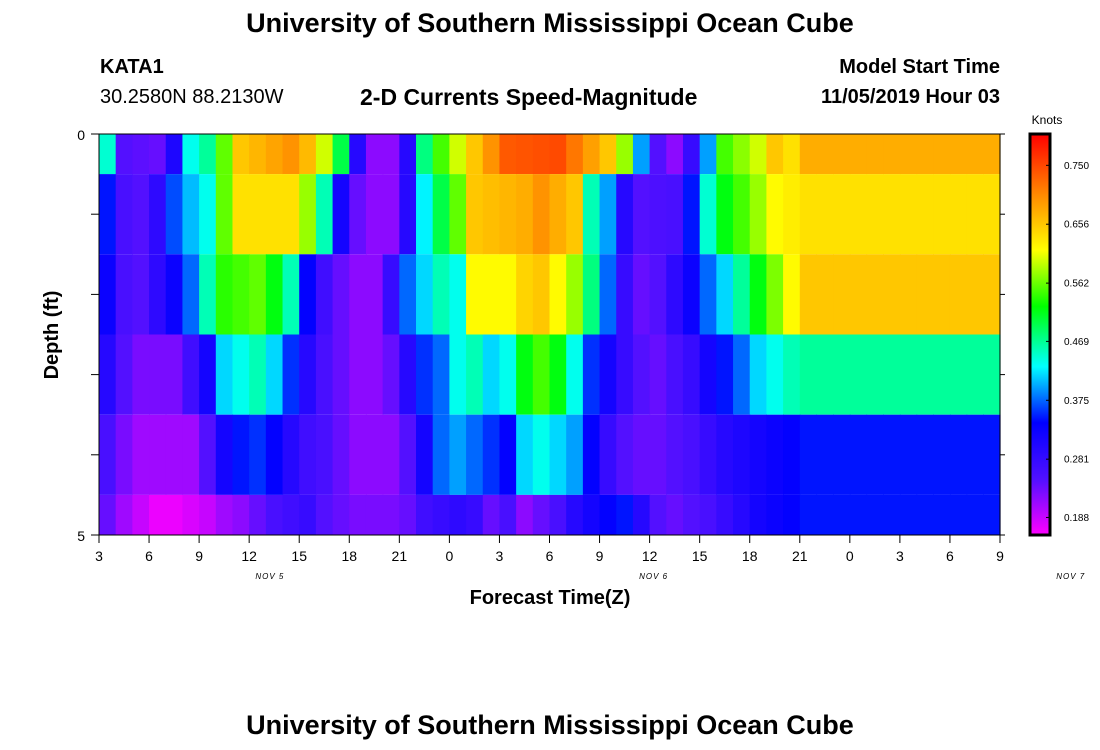 This screenshot has width=1100, height=750. I want to click on y-tick-label: 5, so click(81, 536).